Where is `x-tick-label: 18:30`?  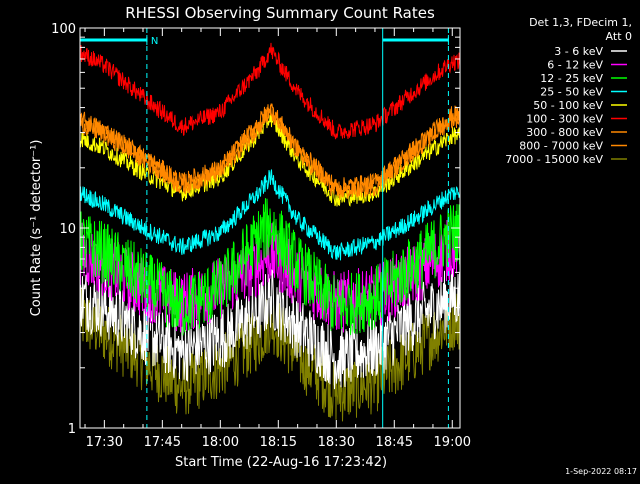
x-tick-label: 18:30 is located at coordinates (336, 442).